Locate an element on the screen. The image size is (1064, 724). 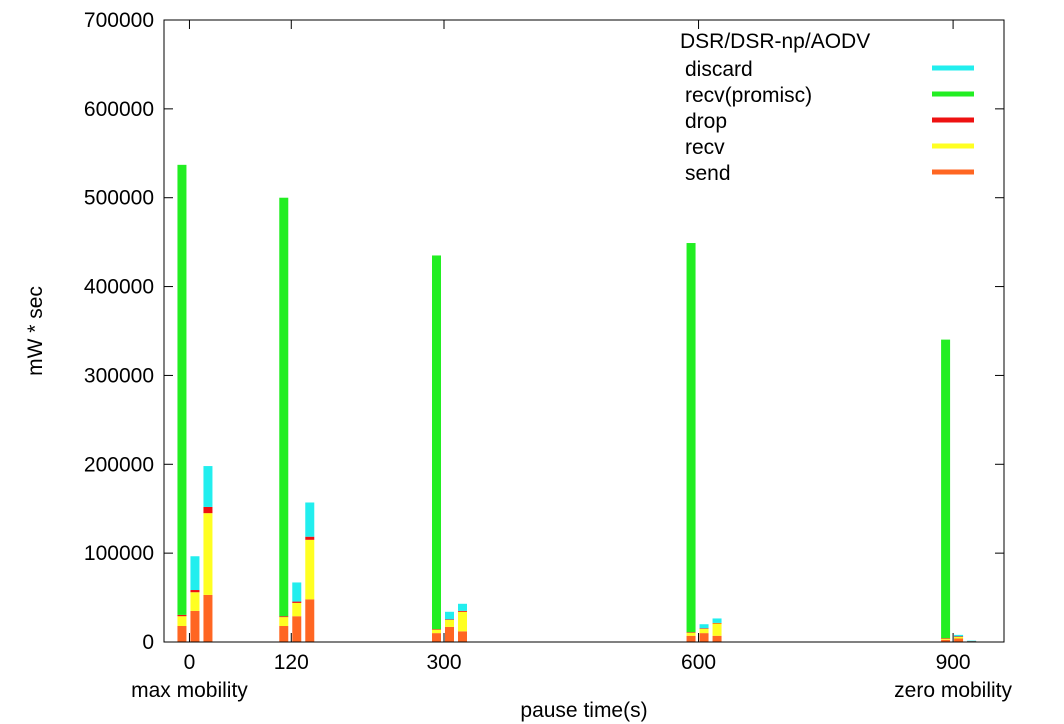
bar-dsr-np-120-recv is located at coordinates (297, 609).